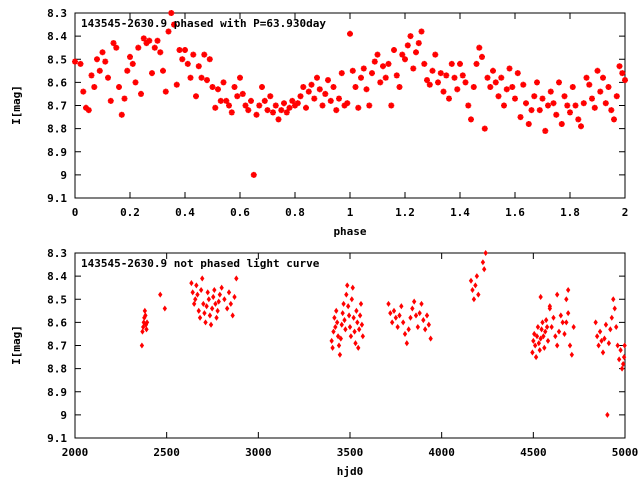 The height and width of the screenshot is (480, 640). What do you see at coordinates (515, 212) in the screenshot?
I see `x-tick-label: 1.6` at bounding box center [515, 212].